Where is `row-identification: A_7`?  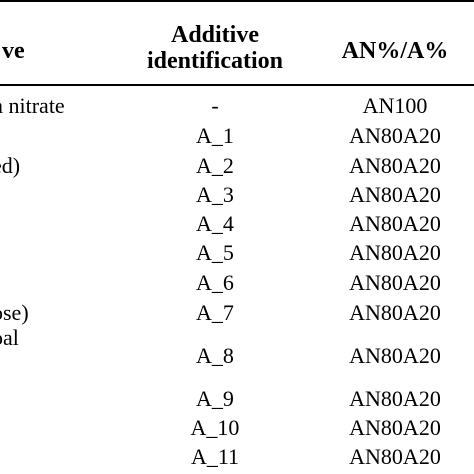 row-identification: A_7 is located at coordinates (215, 312).